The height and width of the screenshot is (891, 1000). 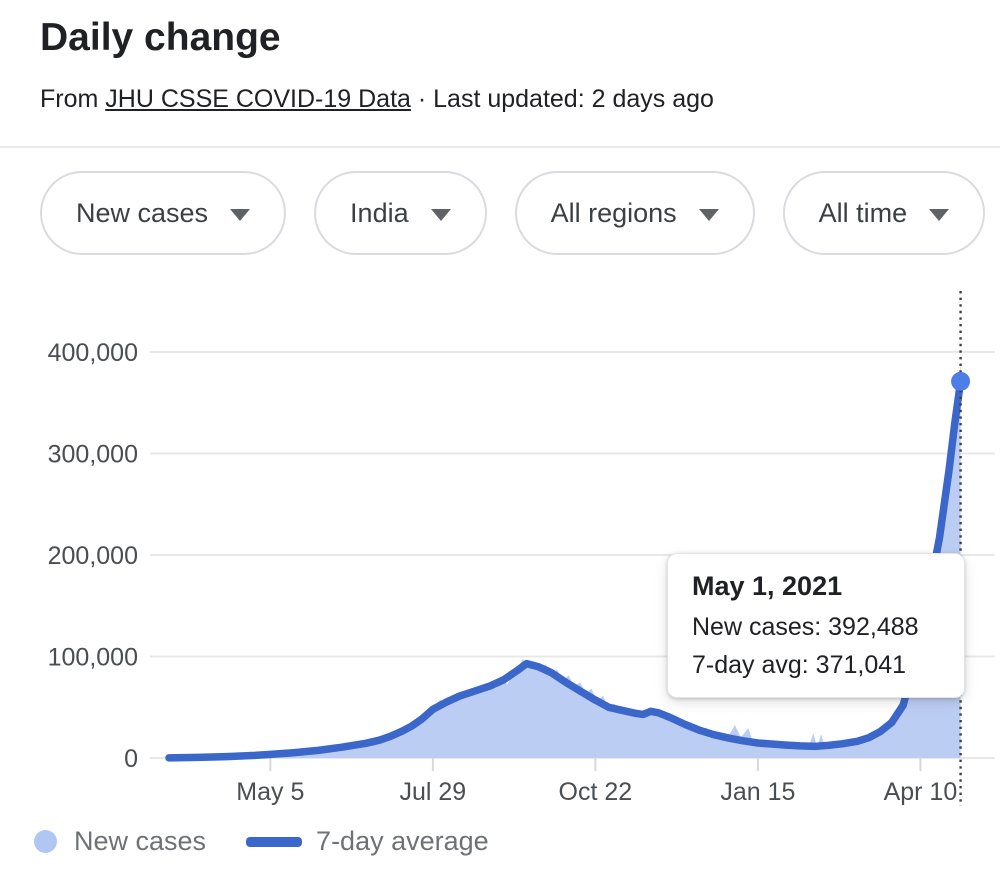 I want to click on selected-point-marker, so click(x=961, y=381).